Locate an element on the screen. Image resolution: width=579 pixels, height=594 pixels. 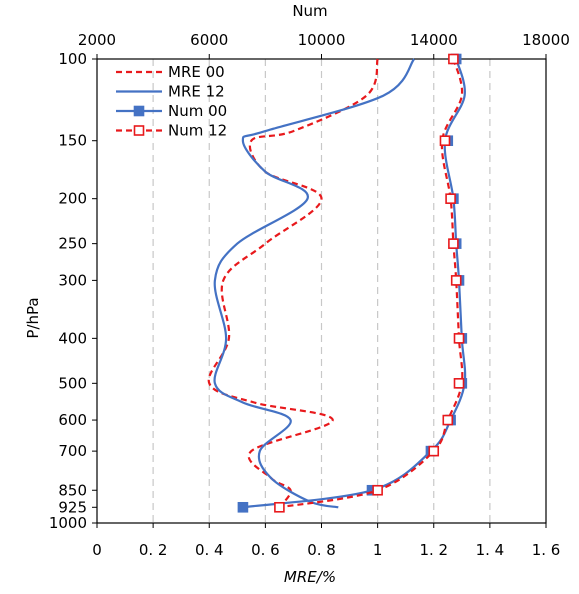
y-axis-title: P/hPa is located at coordinates (33, 317).